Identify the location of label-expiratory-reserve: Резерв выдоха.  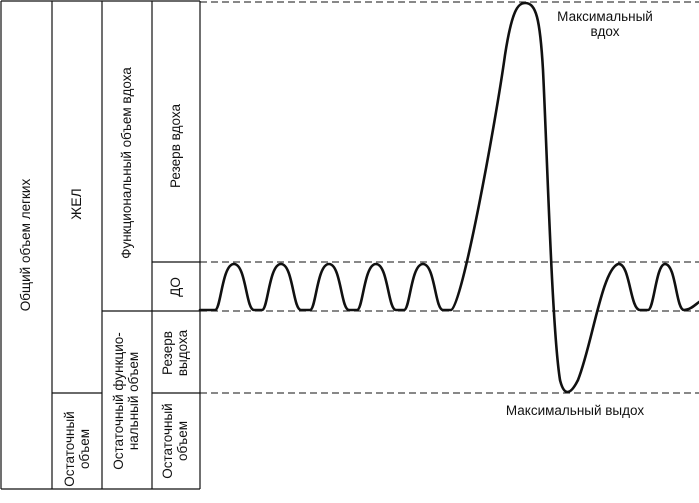
(176, 353).